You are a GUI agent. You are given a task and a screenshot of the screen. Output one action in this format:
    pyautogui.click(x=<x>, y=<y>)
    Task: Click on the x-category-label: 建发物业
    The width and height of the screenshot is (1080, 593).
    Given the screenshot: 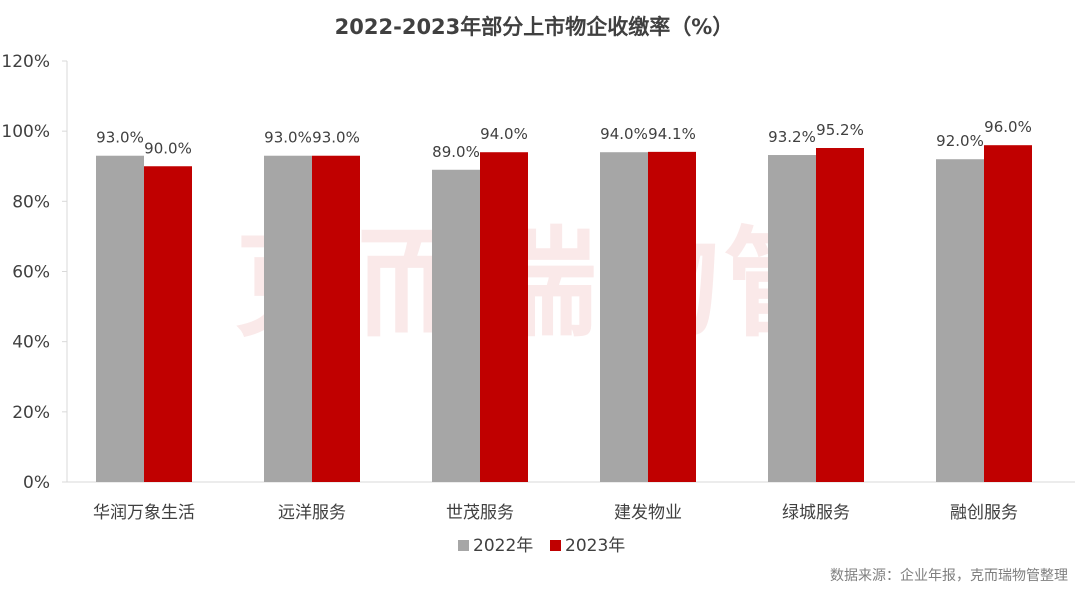 What is the action you would take?
    pyautogui.click(x=648, y=513)
    